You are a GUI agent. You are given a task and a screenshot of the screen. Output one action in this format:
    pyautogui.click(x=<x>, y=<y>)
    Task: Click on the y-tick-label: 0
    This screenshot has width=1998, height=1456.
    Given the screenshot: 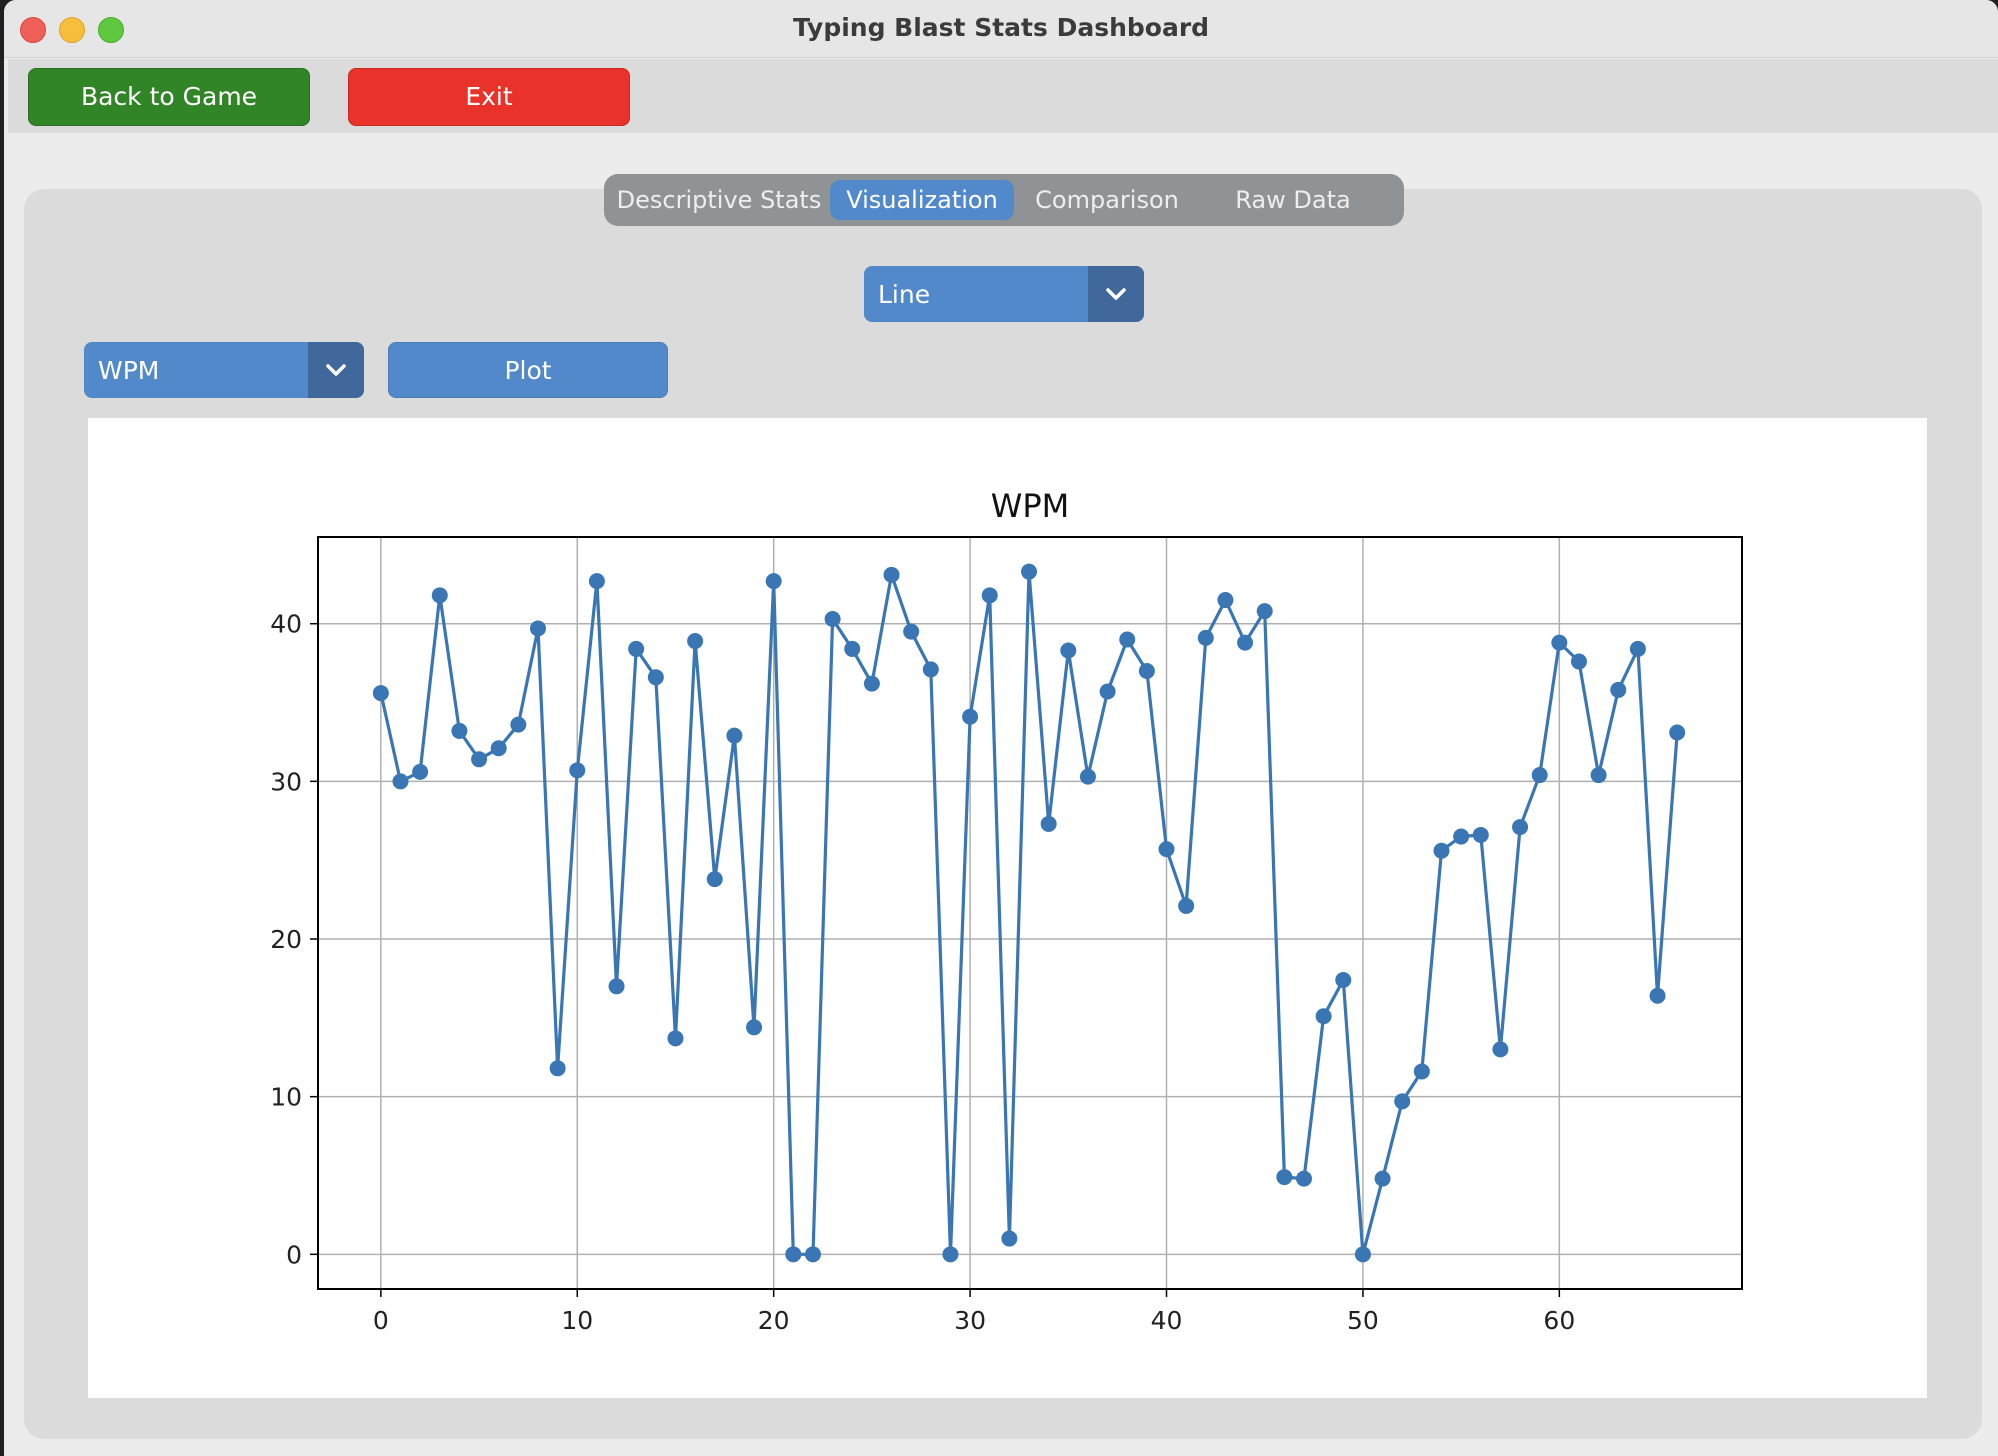 What is the action you would take?
    pyautogui.click(x=294, y=1254)
    